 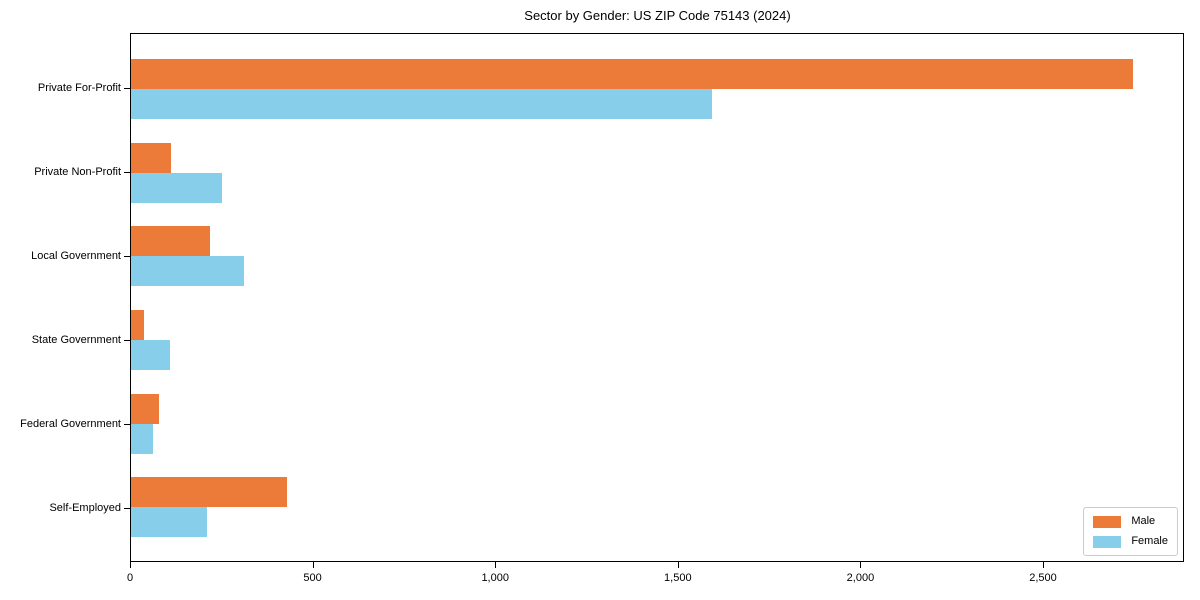 What do you see at coordinates (176, 187) in the screenshot?
I see `bar-female-private-non-profit` at bounding box center [176, 187].